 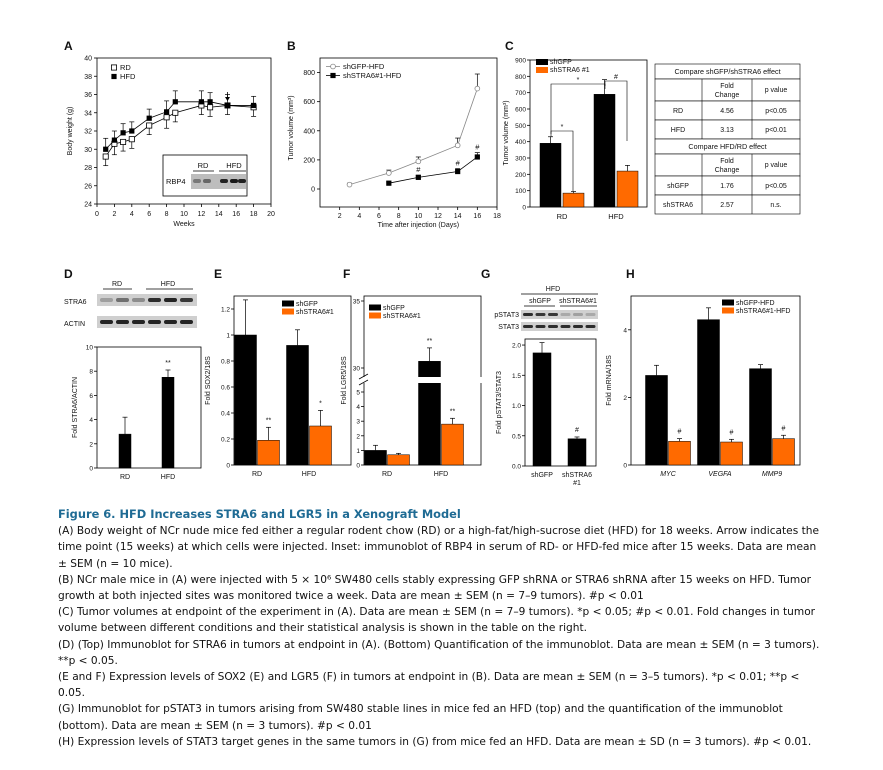 I want to click on y-axis-label-b: Tumor volume (mm³), so click(x=291, y=127).